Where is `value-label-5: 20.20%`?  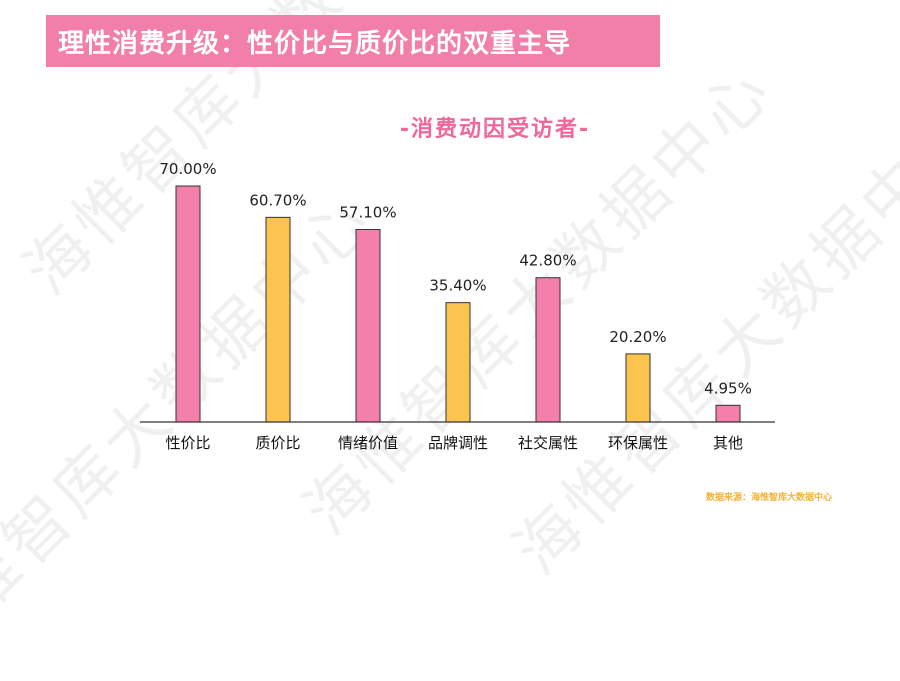 value-label-5: 20.20% is located at coordinates (637, 337).